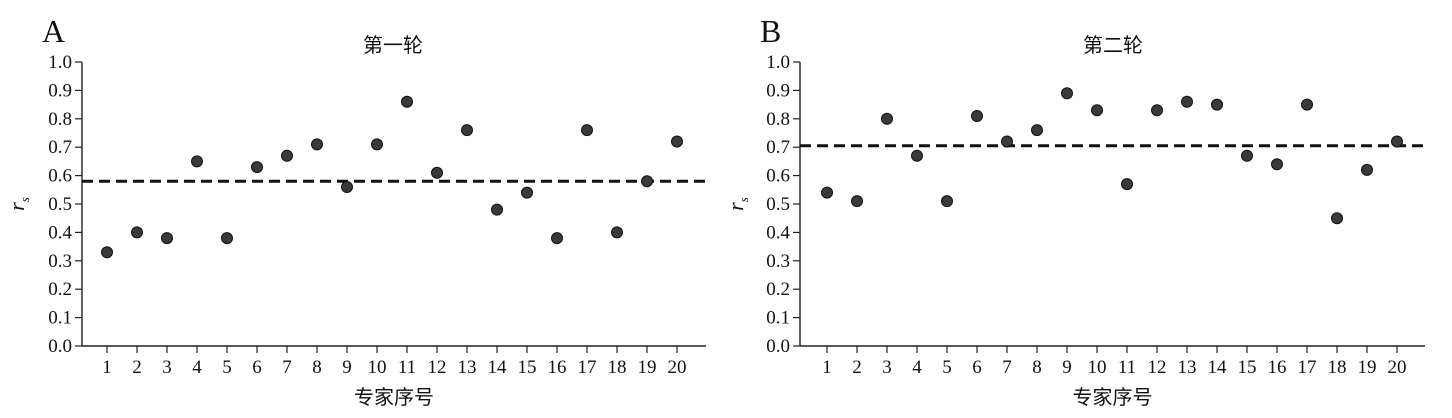  I want to click on x-axis-label: 专家序号, so click(1113, 397).